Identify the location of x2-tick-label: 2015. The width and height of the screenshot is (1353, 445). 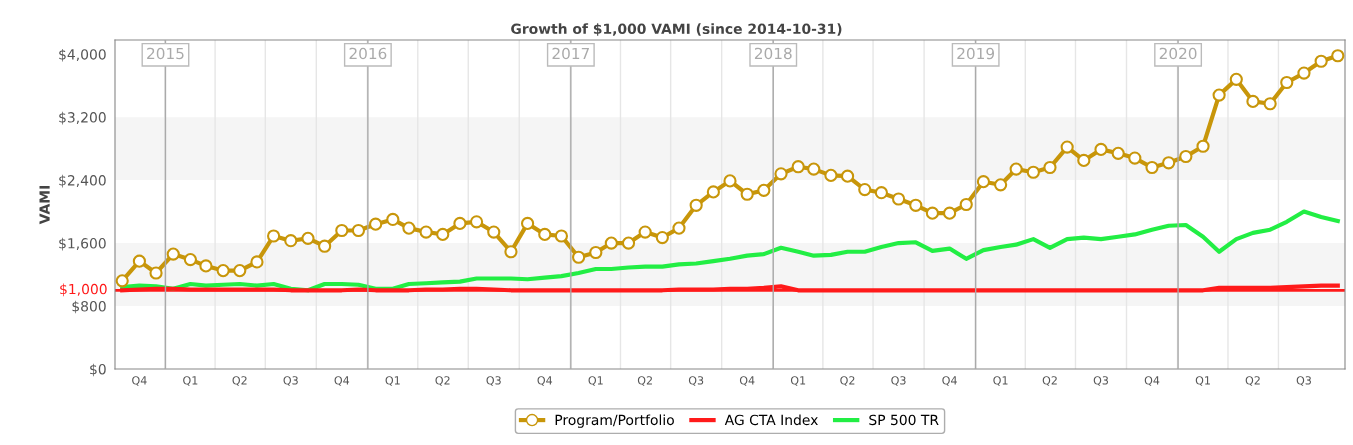
(165, 53).